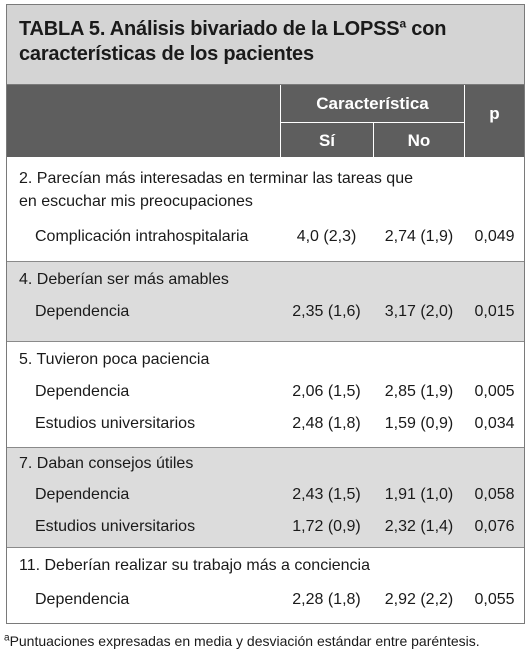  I want to click on cell-no: 2,92 (2,2), so click(419, 599).